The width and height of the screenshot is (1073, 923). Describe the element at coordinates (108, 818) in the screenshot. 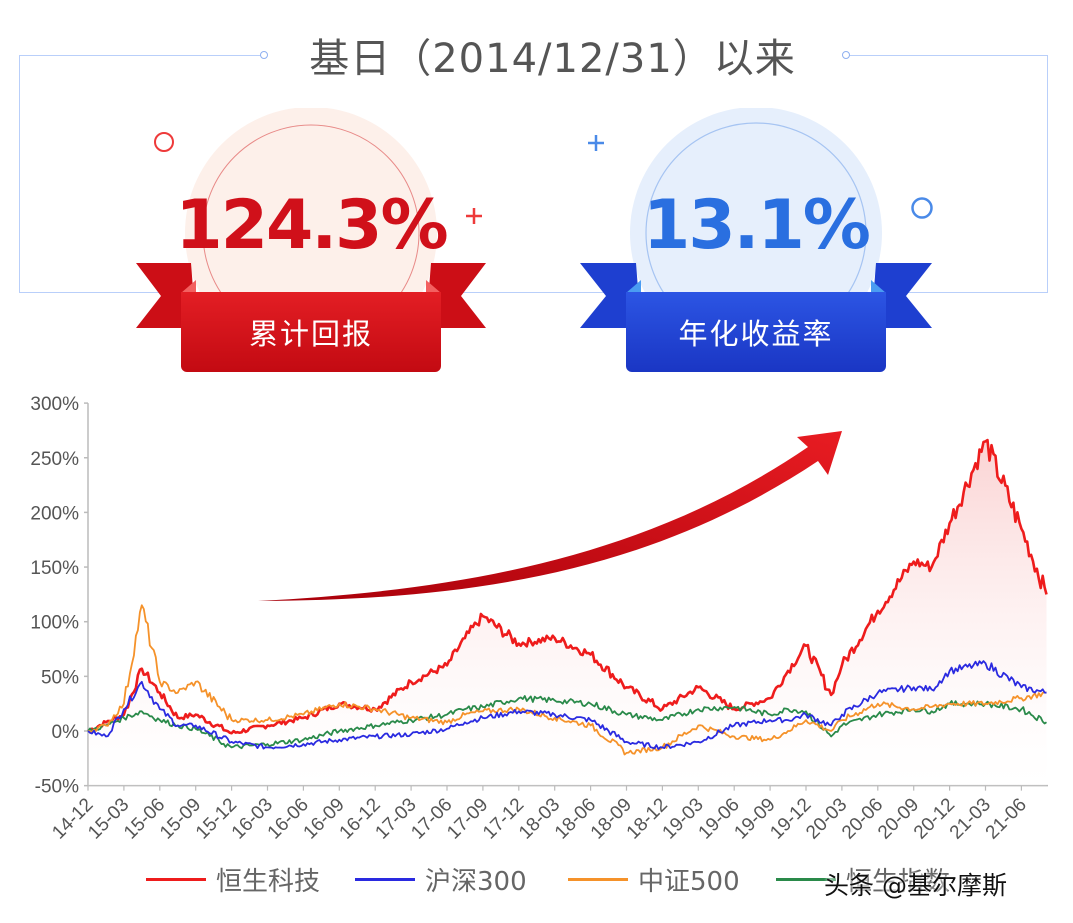

I see `x-tick-label: 15-03` at that location.